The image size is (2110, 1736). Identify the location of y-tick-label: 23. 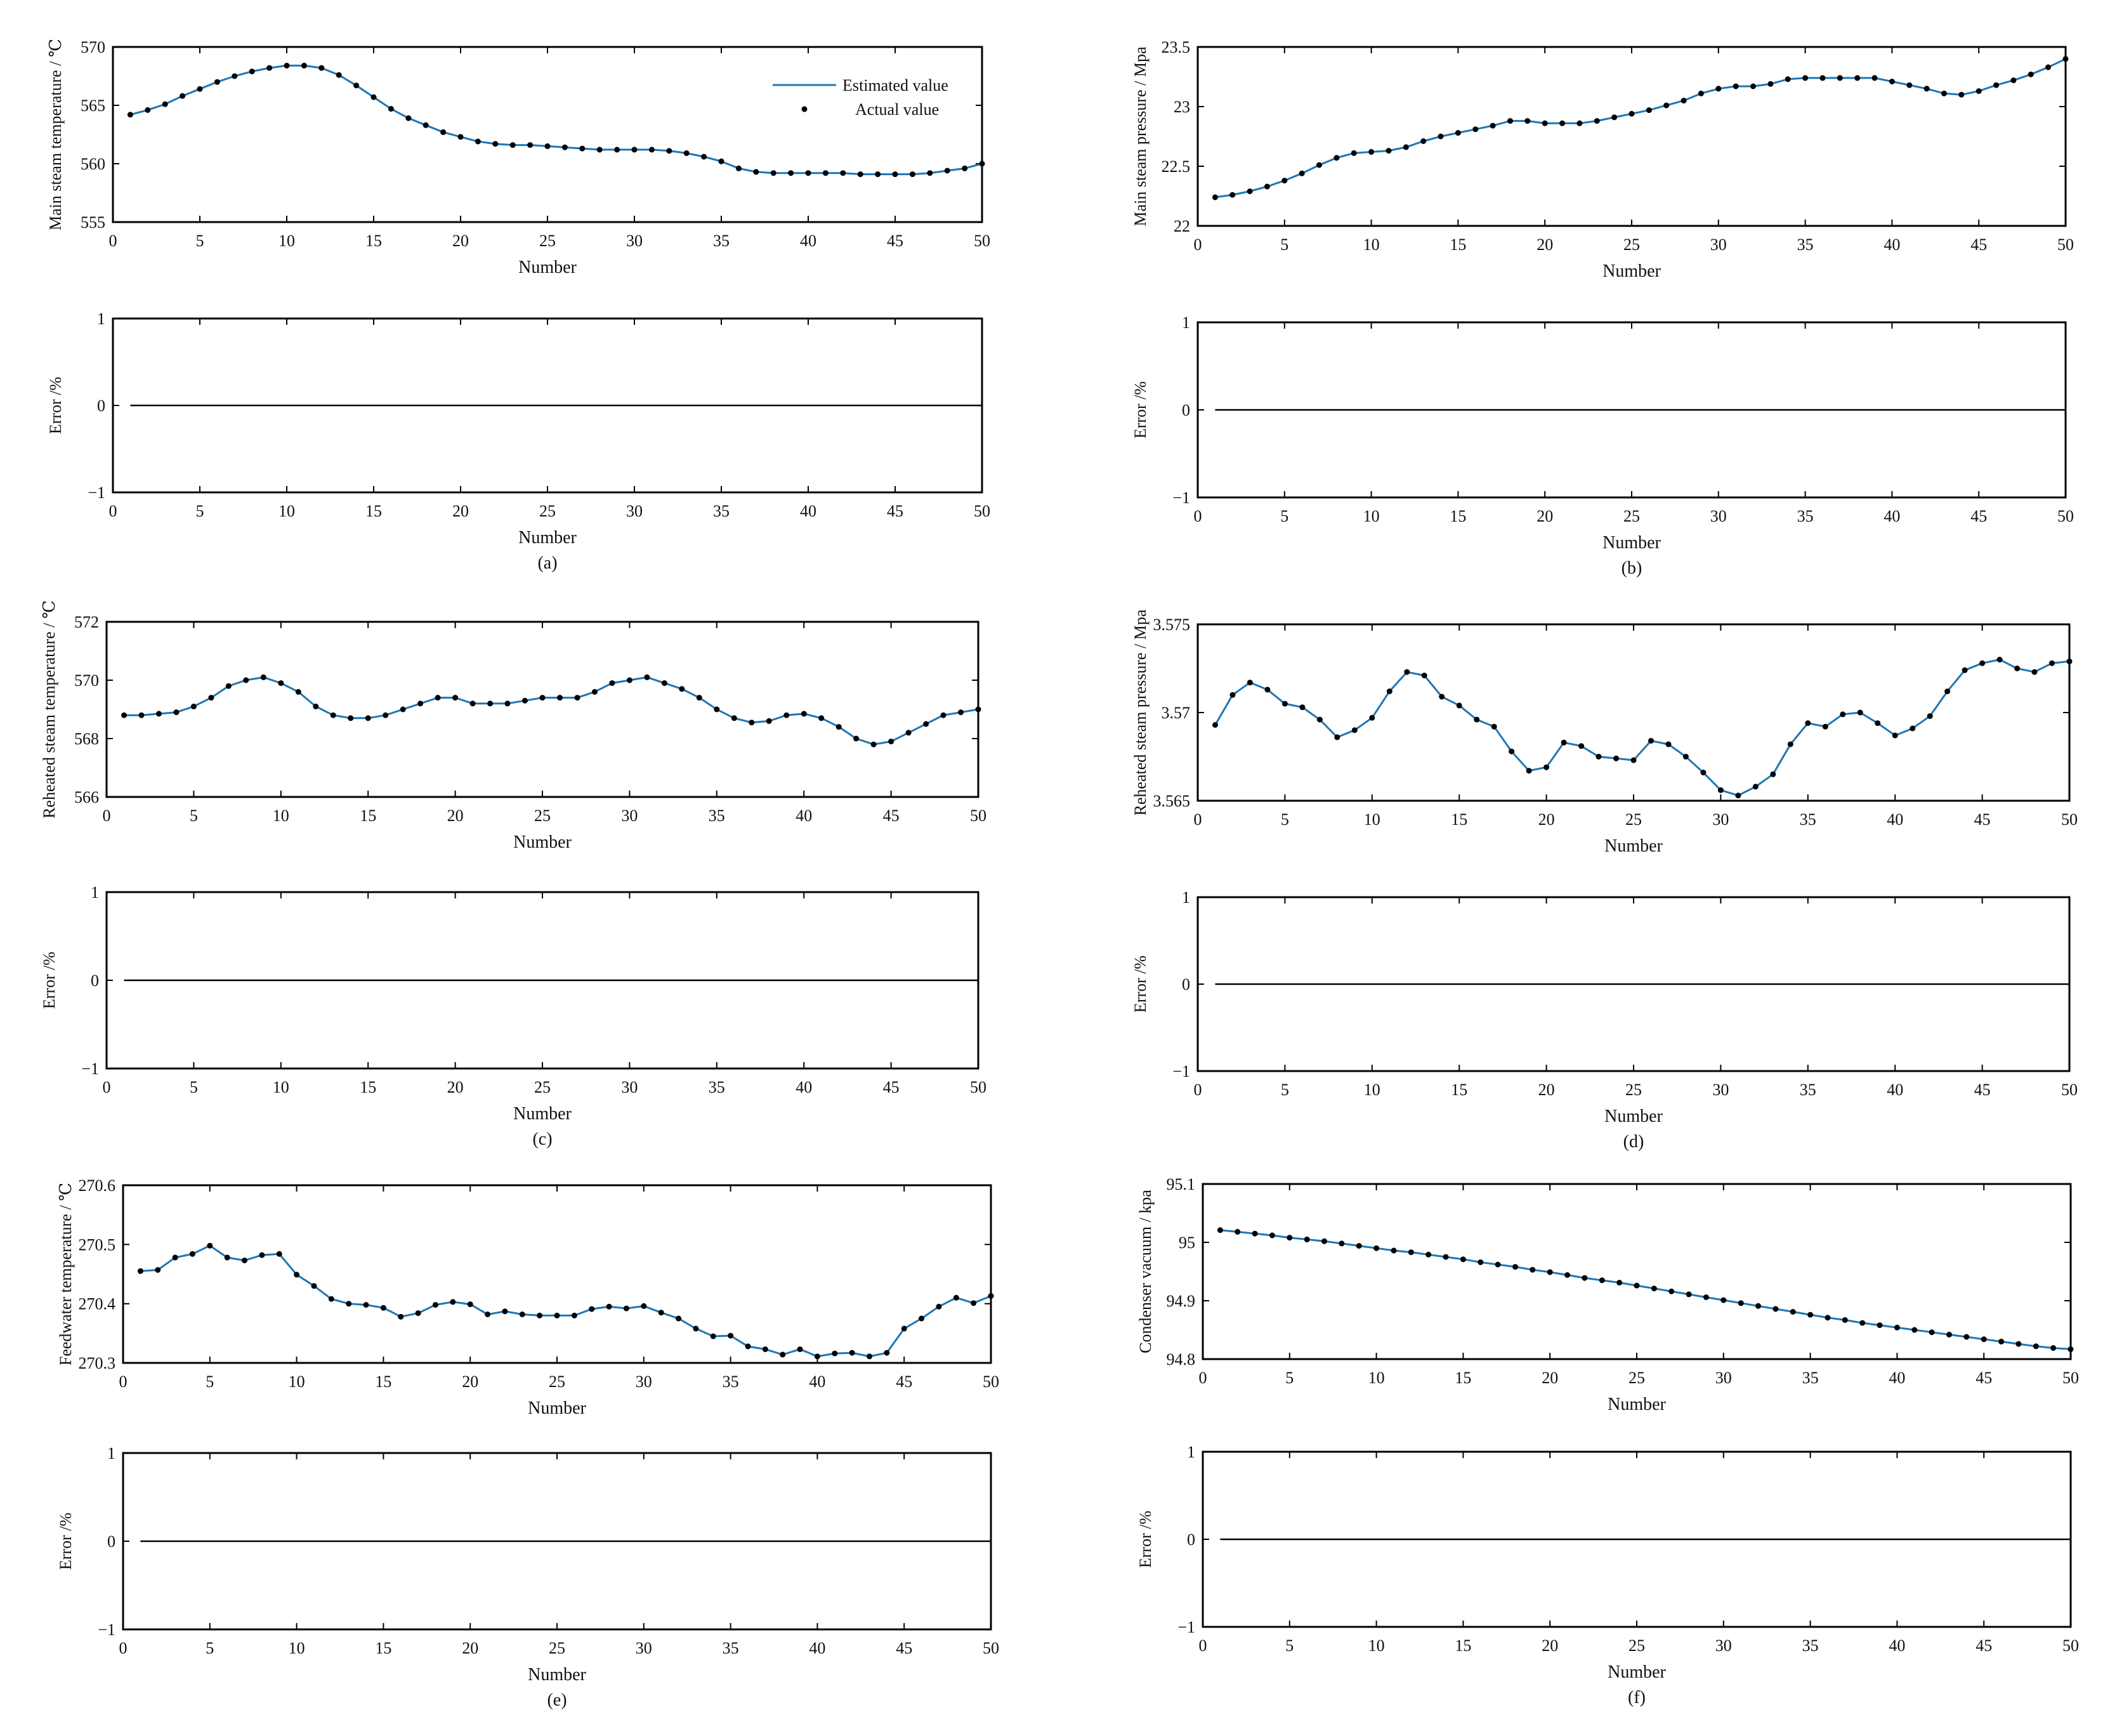
(1182, 107).